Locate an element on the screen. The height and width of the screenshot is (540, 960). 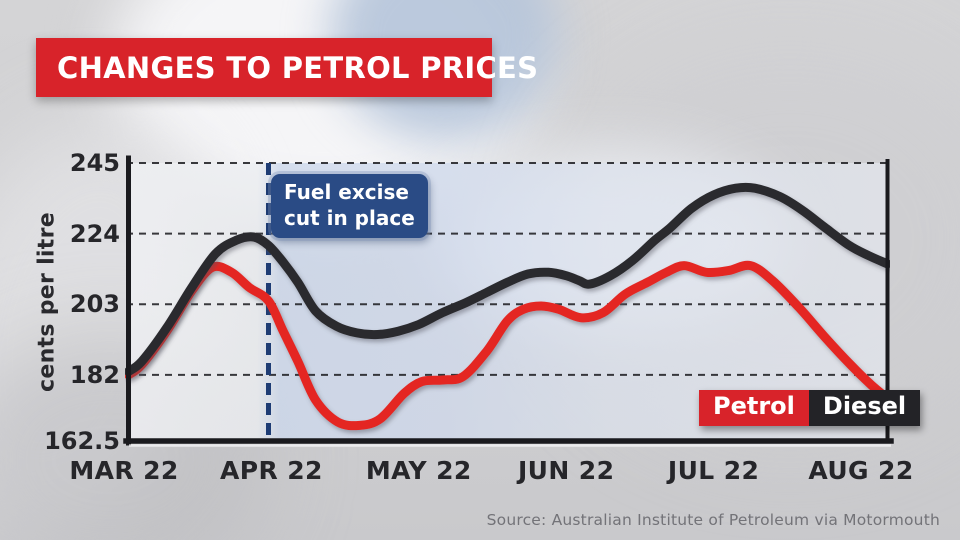
x-tick-label: MAR 22 is located at coordinates (124, 470).